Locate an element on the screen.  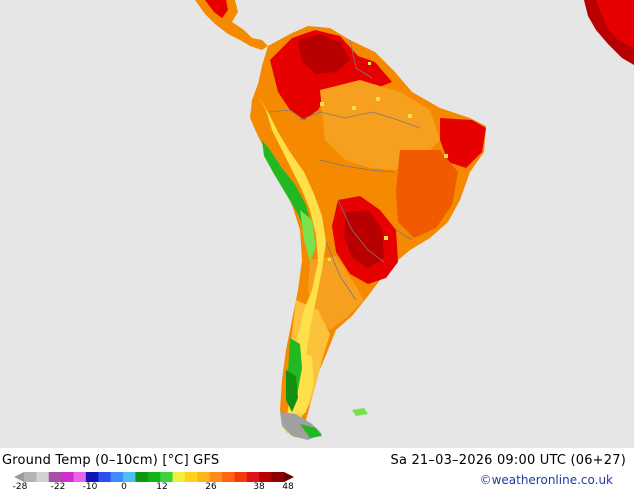
colorbar-tick-label: 0 is located at coordinates (124, 487).